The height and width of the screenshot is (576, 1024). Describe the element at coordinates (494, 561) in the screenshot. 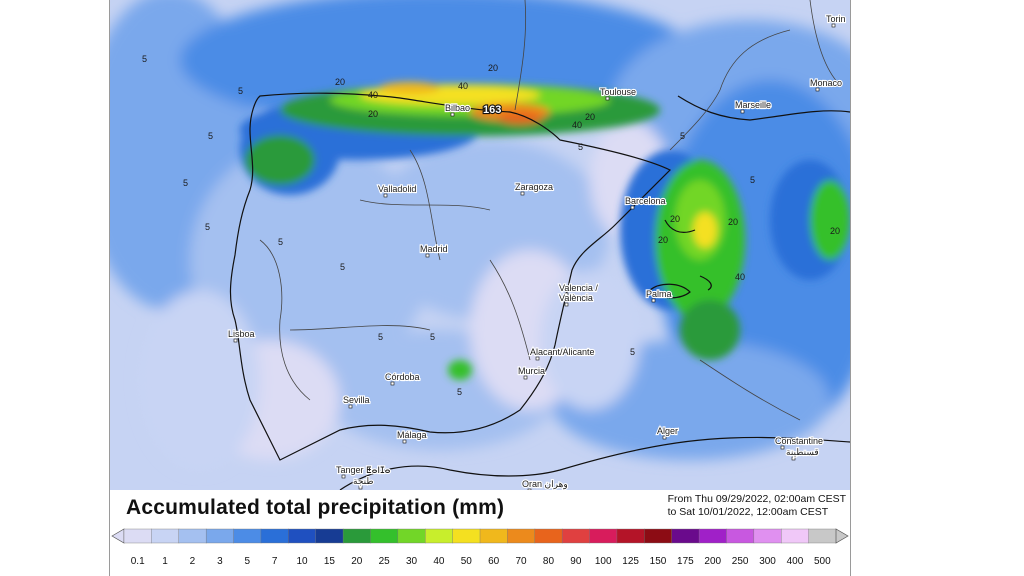

I see `scale-tick-label: 60` at that location.